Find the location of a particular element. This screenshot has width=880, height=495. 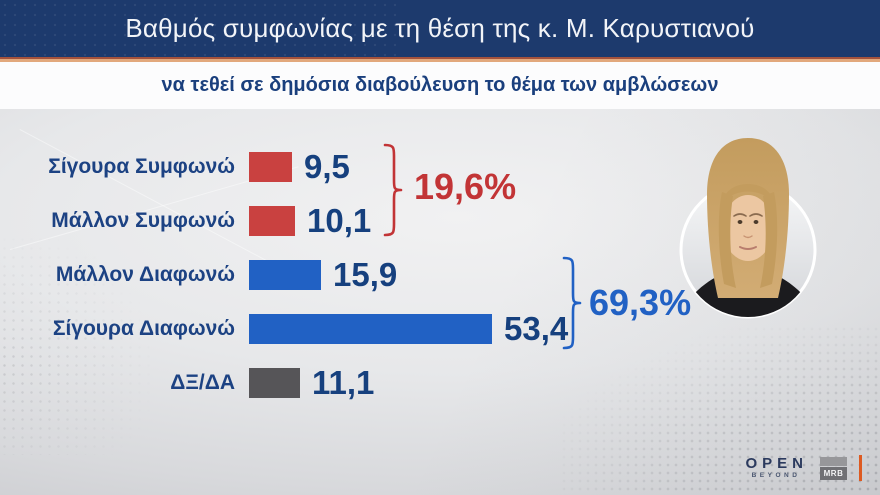

disagree-total-pct: 69,3% is located at coordinates (640, 302).